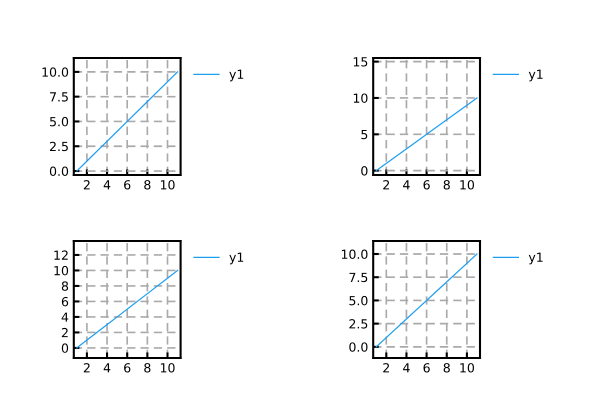 The height and width of the screenshot is (400, 600). Describe the element at coordinates (61, 255) in the screenshot. I see `y-tick-label: 12` at that location.